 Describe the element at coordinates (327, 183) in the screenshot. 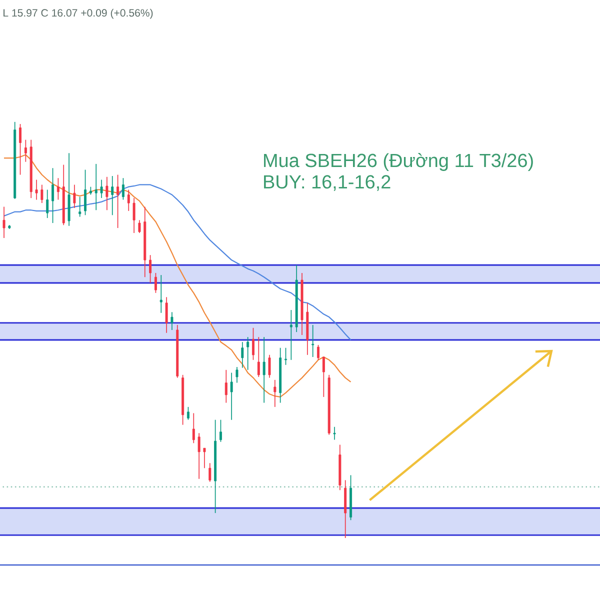

I see `annotation: BUY: 16,1-16,2` at that location.